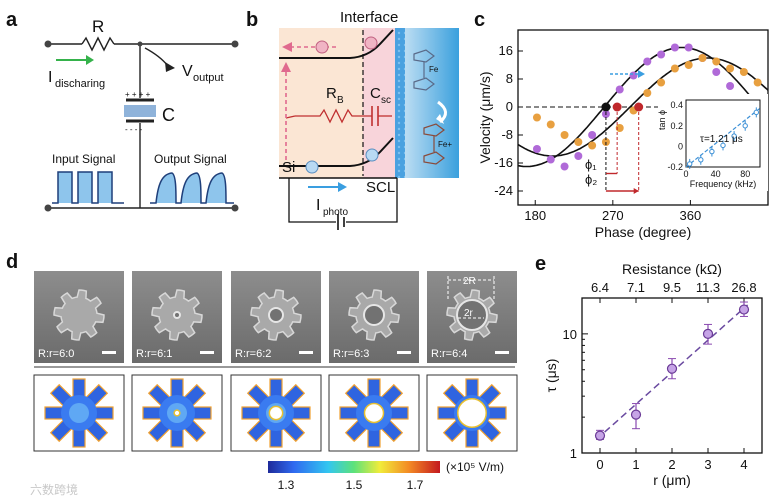  I want to click on y-tick-label: 10, so click(570, 334).